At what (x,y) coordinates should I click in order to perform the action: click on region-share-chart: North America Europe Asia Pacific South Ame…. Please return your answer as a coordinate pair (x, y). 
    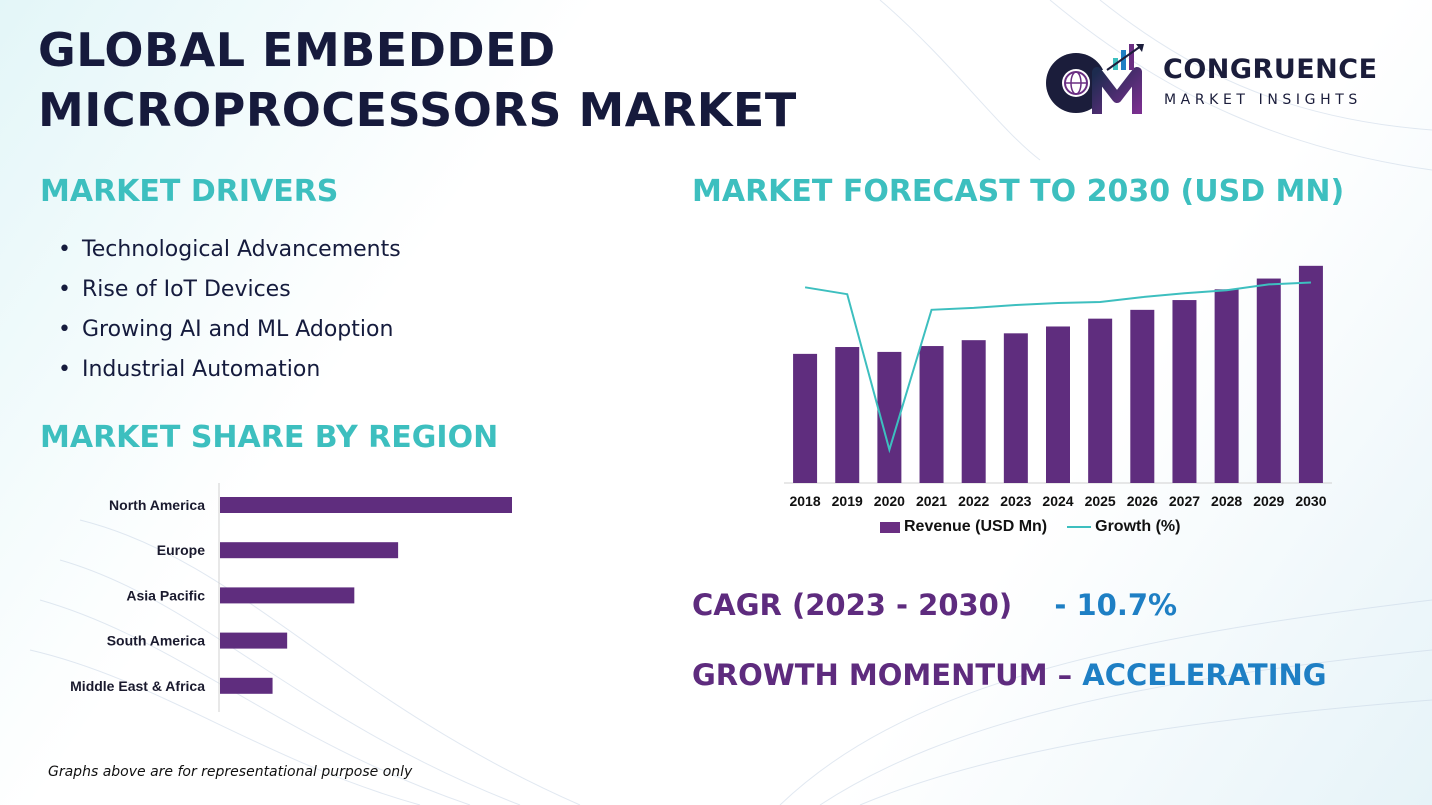
    Looking at the image, I should click on (291, 597).